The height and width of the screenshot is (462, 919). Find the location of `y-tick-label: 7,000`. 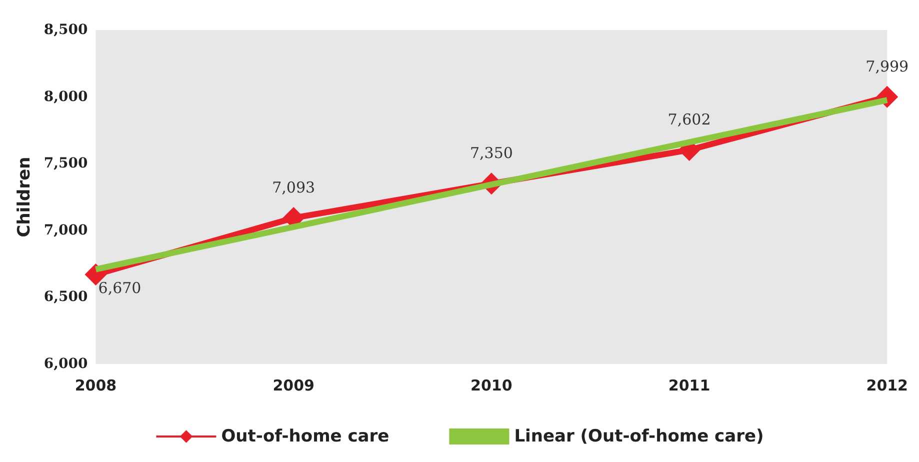

y-tick-label: 7,000 is located at coordinates (66, 230).